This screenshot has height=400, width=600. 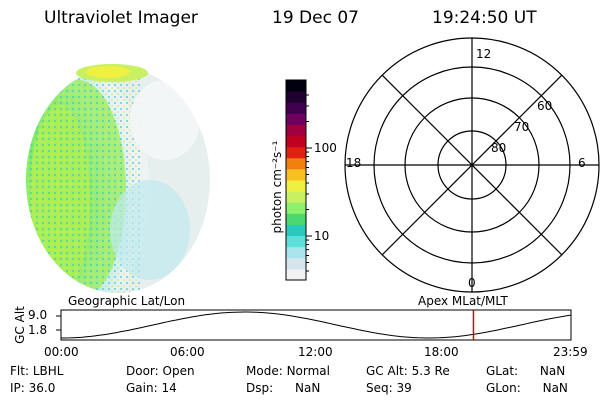 What do you see at coordinates (582, 163) in the screenshot?
I see `mlt-label-6: 6` at bounding box center [582, 163].